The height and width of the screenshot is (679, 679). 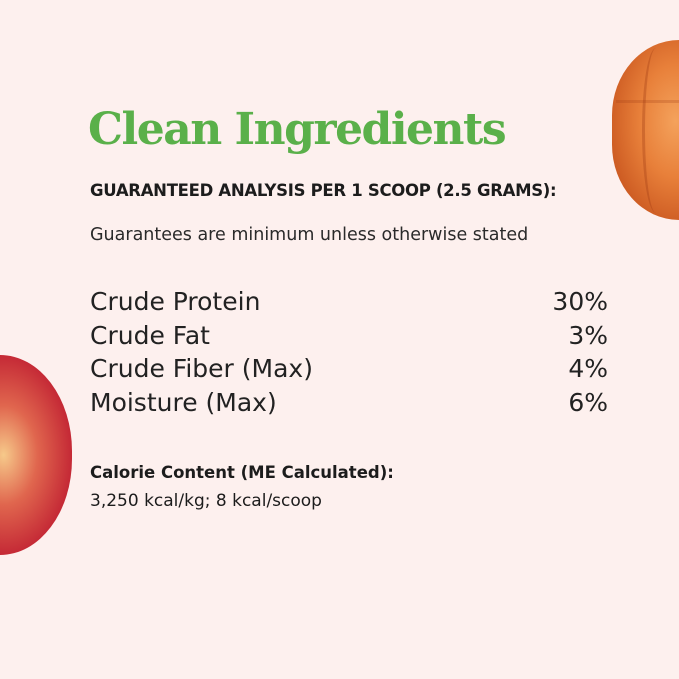 What do you see at coordinates (242, 472) in the screenshot?
I see `calorie-heading: Calorie Content (ME Calculated):` at bounding box center [242, 472].